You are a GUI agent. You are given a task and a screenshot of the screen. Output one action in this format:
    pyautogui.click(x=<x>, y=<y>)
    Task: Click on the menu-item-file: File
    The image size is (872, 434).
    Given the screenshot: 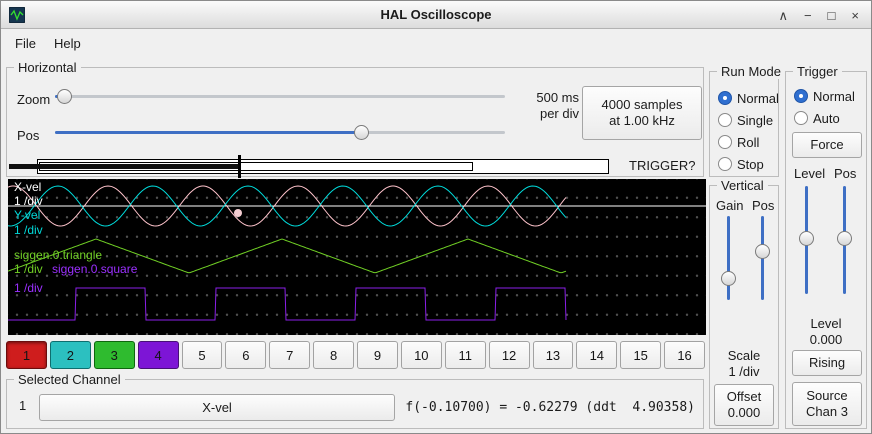 What is the action you would take?
    pyautogui.click(x=25, y=43)
    